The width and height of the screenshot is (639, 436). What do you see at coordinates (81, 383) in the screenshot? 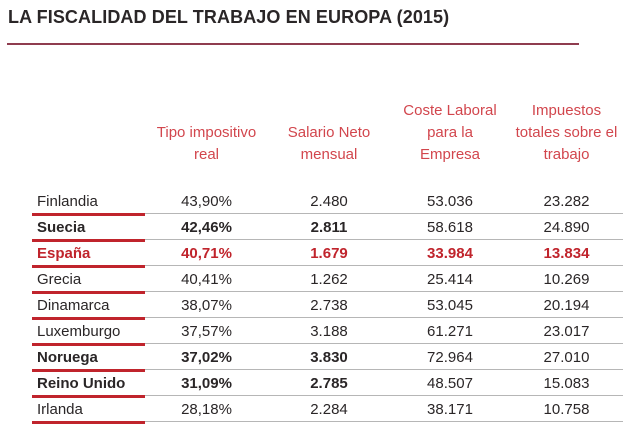
I see `cell-country: Reino Unido` at bounding box center [81, 383].